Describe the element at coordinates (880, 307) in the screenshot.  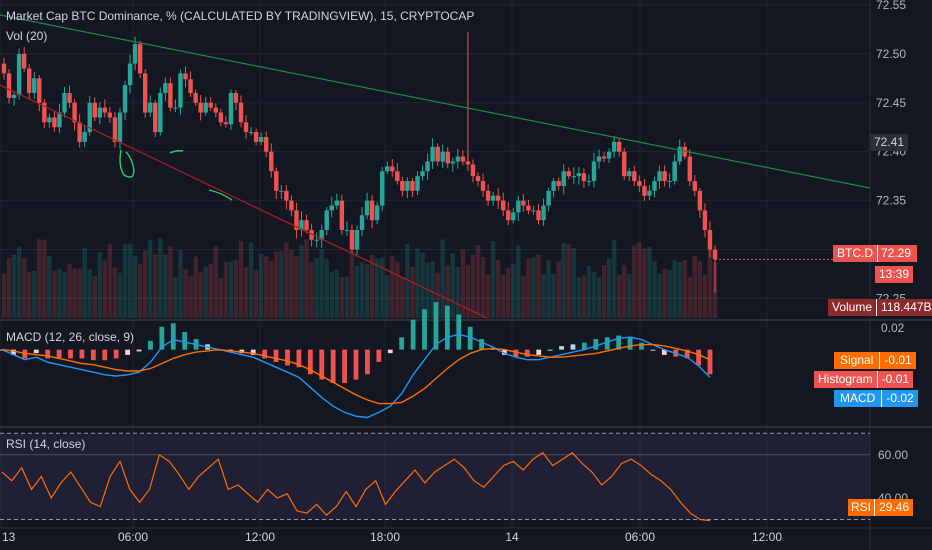
I see `volume-tag: Volume 118.447B` at that location.